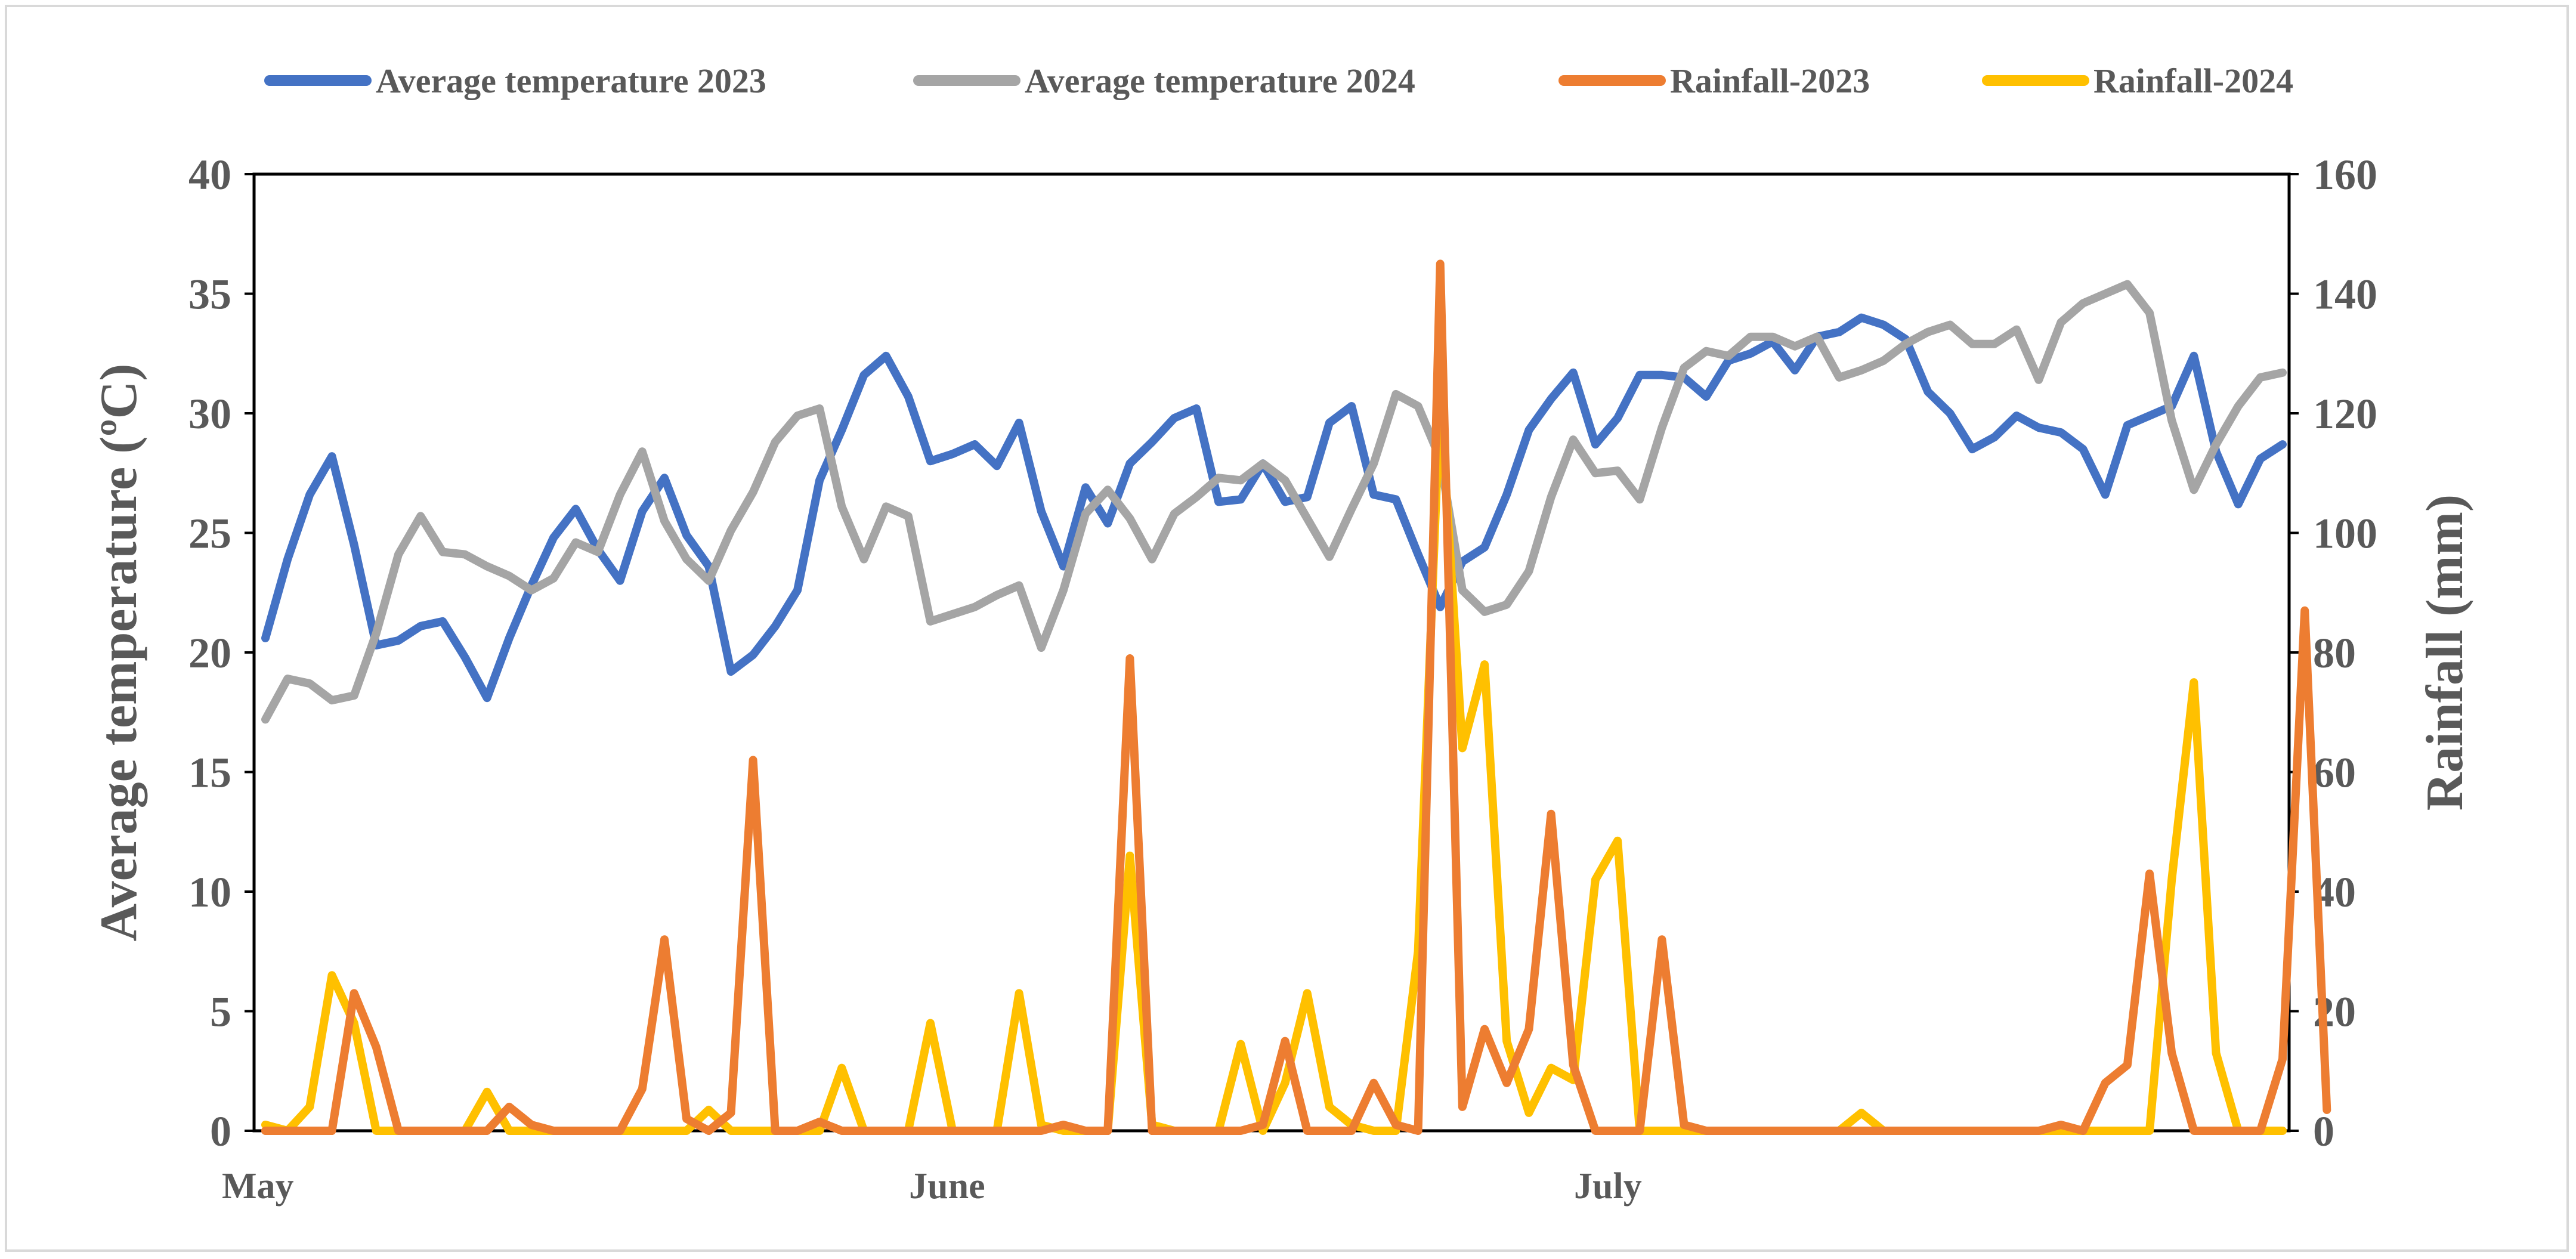 This screenshot has width=2576, height=1259. What do you see at coordinates (2345, 534) in the screenshot?
I see `right-tick-label: 100` at bounding box center [2345, 534].